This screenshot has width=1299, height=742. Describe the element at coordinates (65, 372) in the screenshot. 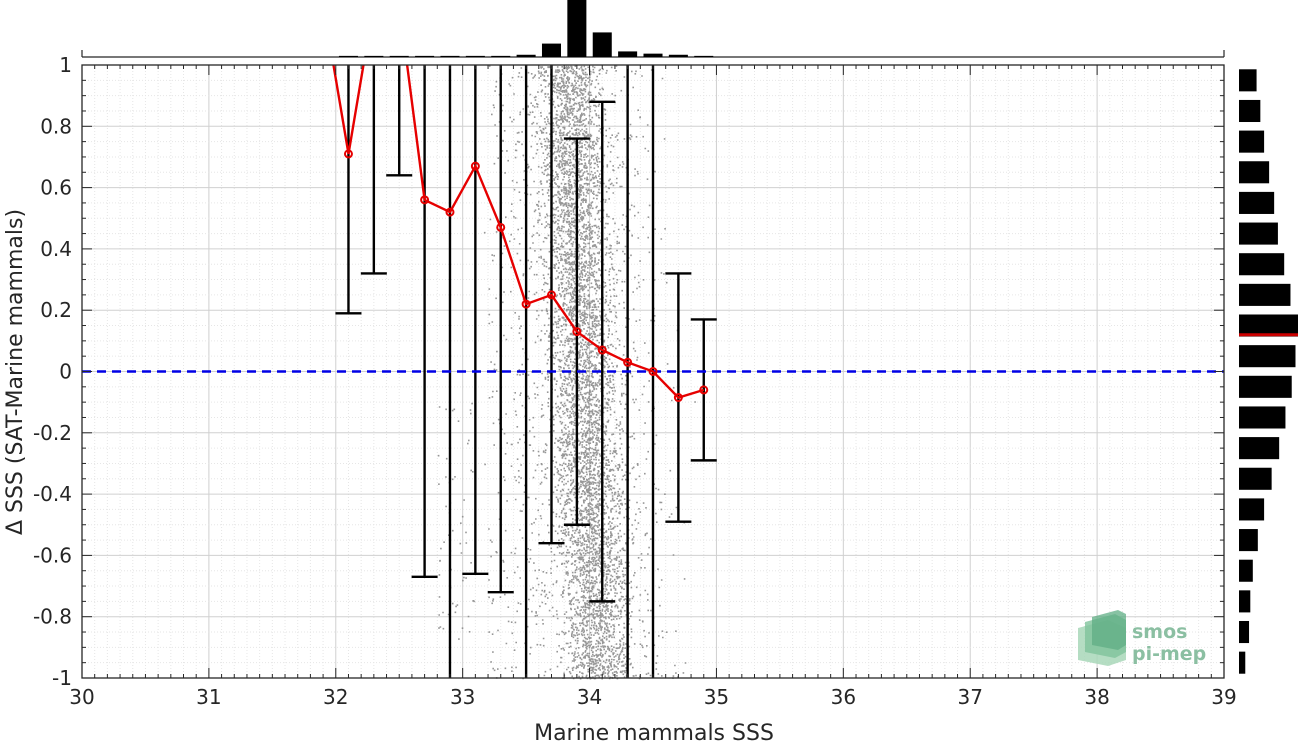

I see `y-tick-label: 0` at that location.